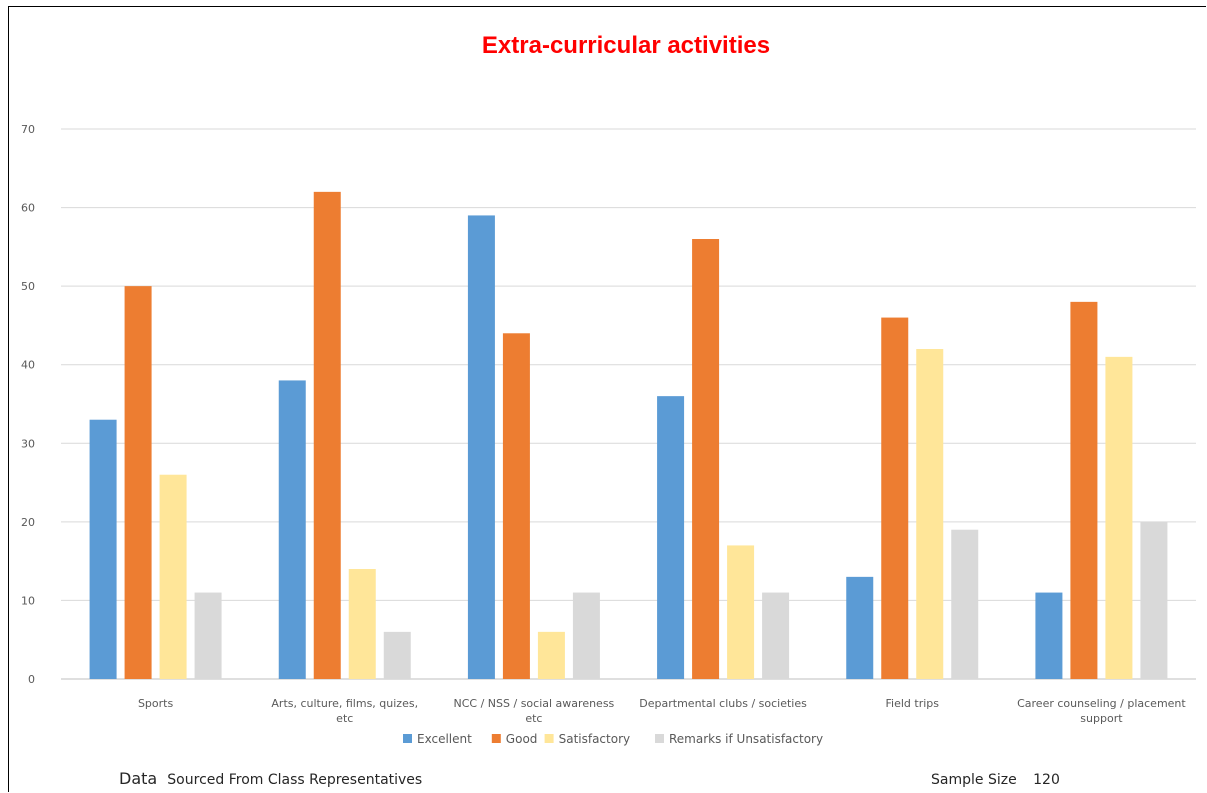  What do you see at coordinates (28, 365) in the screenshot?
I see `y-tick-label: 40` at bounding box center [28, 365].